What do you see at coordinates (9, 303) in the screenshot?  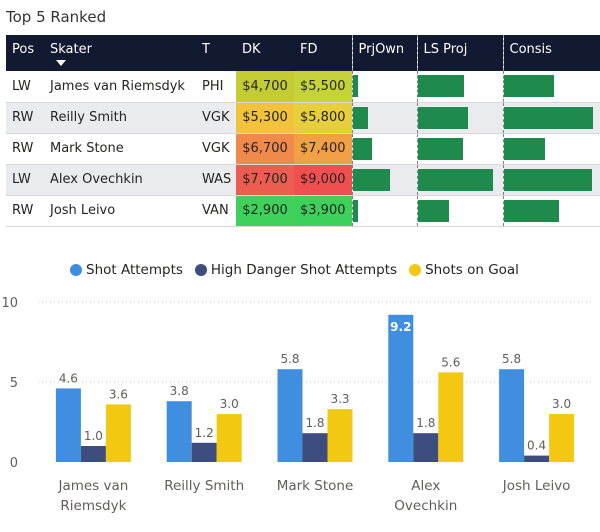 I see `y-tick-label: 10` at bounding box center [9, 303].